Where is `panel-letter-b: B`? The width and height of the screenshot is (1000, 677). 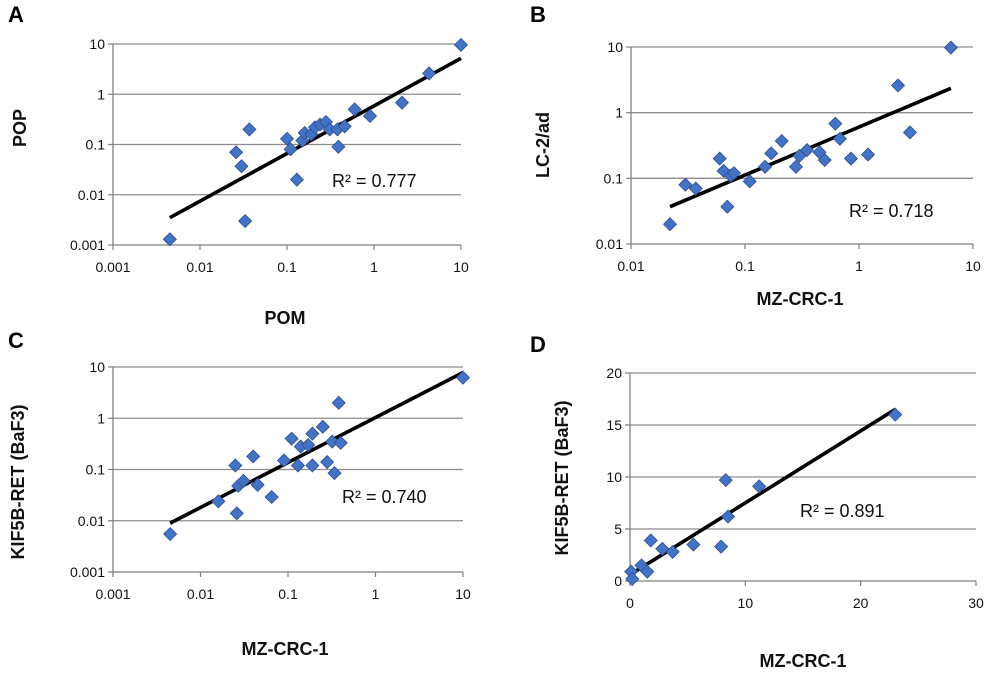 panel-letter-b: B is located at coordinates (538, 14).